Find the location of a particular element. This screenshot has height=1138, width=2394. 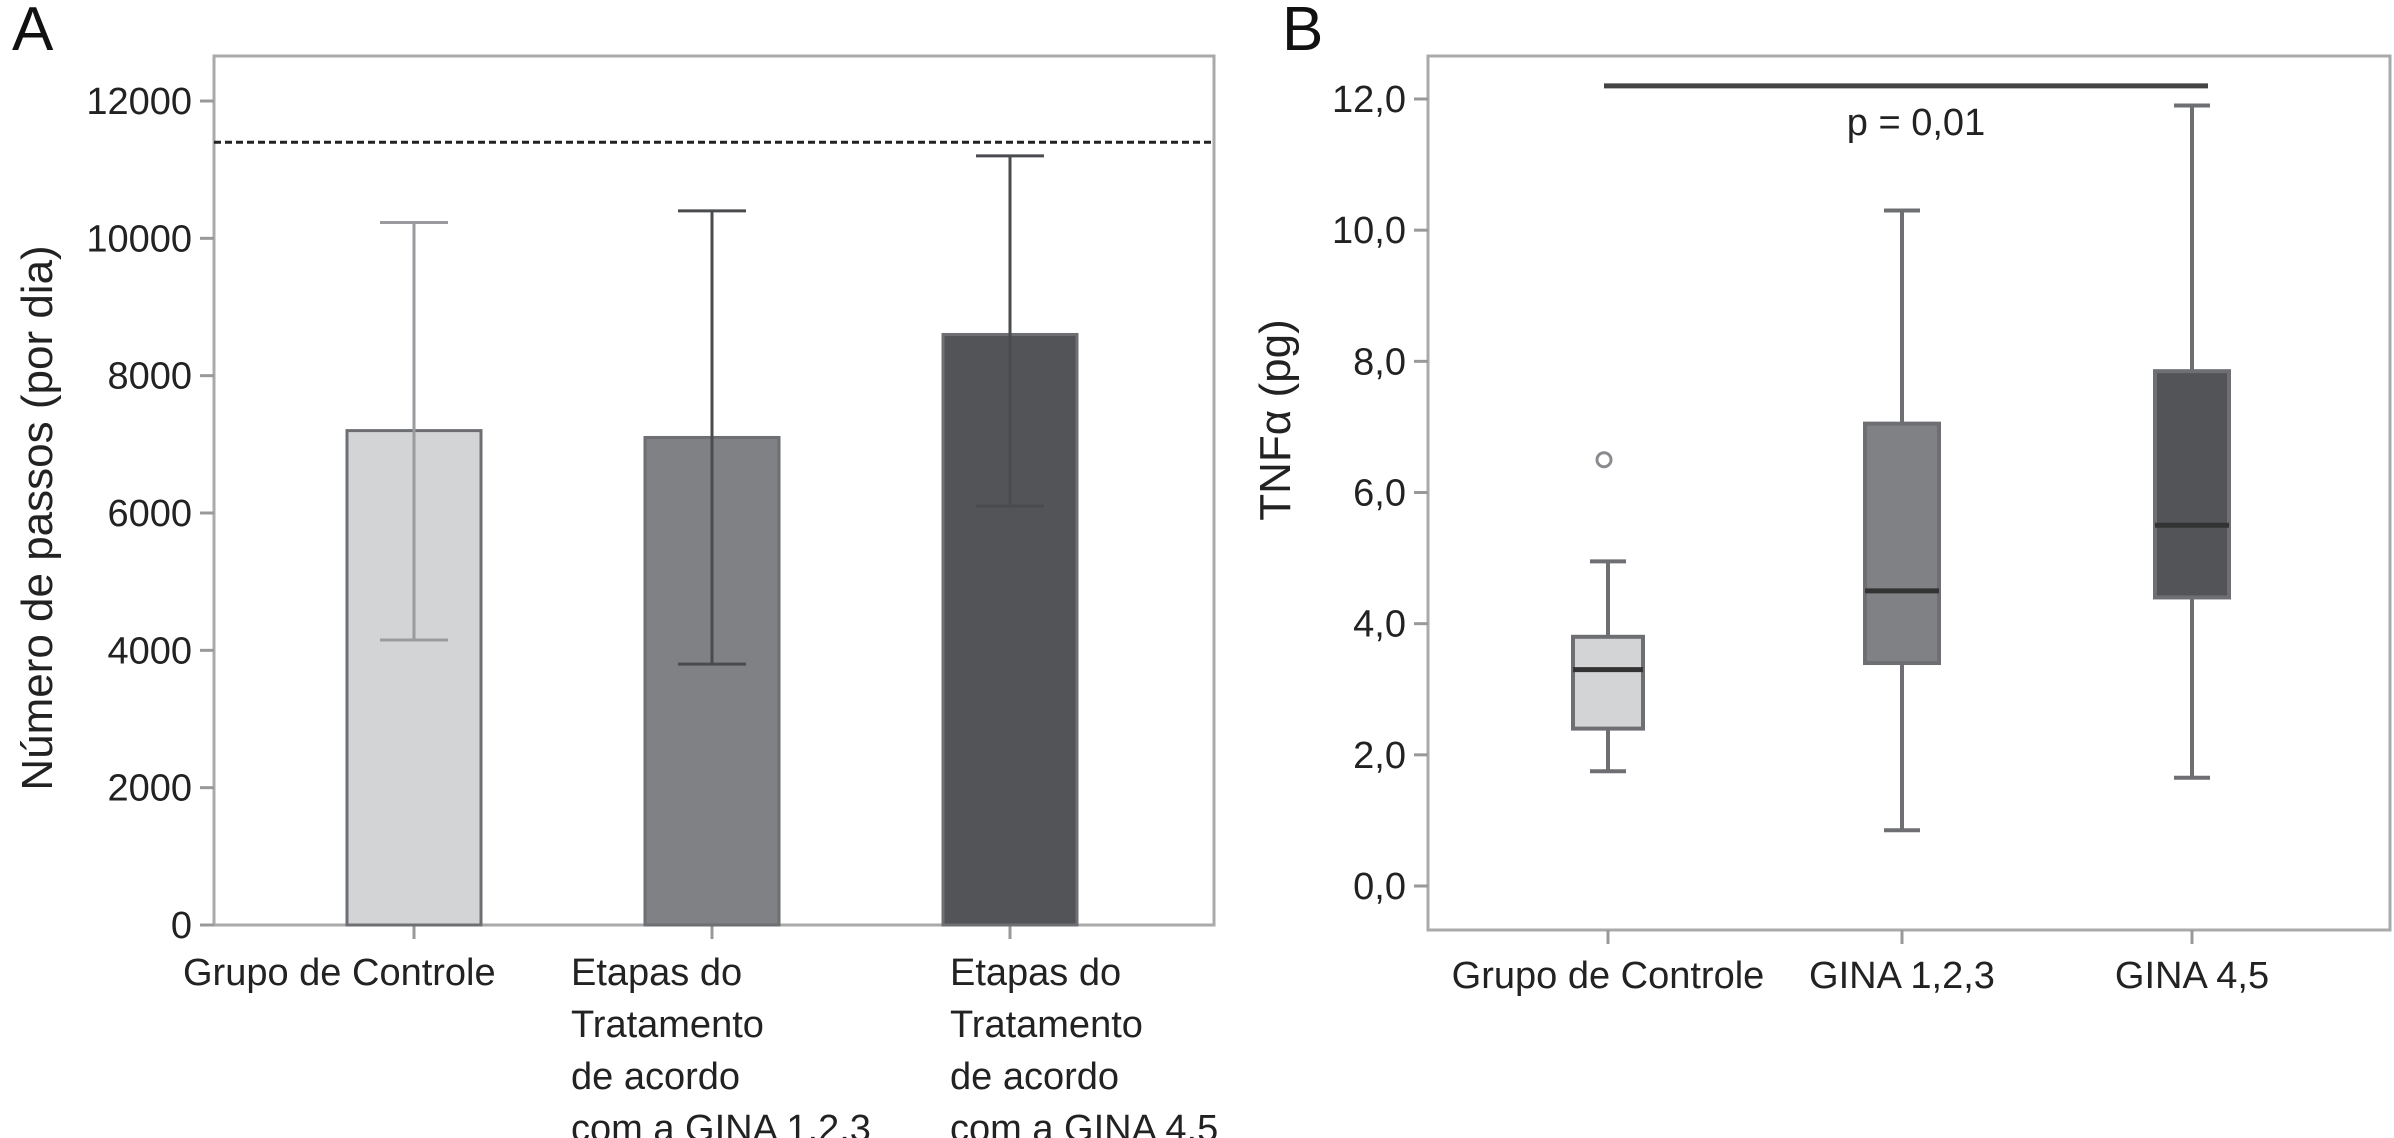

x-category-label: com a GINA 4,5 is located at coordinates (1084, 1123).